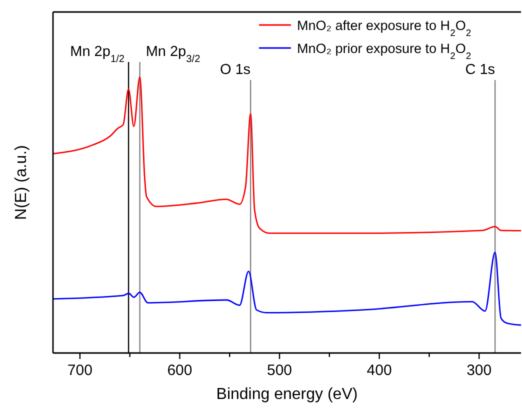 Image resolution: width=522 pixels, height=416 pixels. Describe the element at coordinates (235, 70) in the screenshot. I see `ref-line-label: O 1s` at that location.